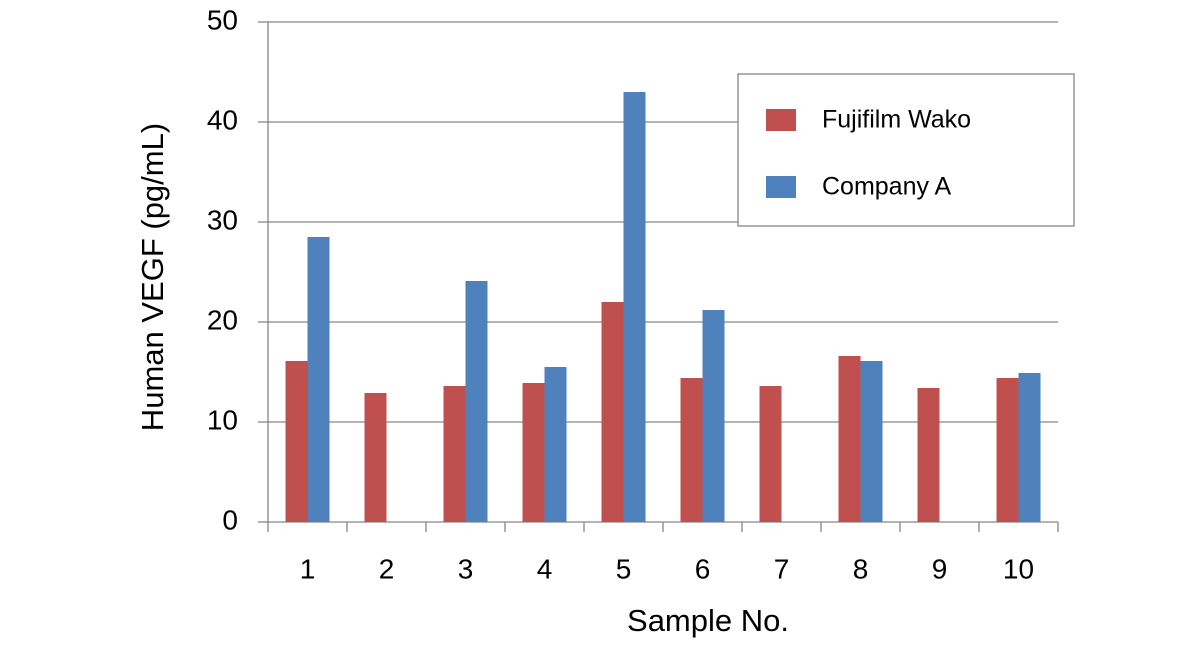  I want to click on legend-label: Company A, so click(887, 187).